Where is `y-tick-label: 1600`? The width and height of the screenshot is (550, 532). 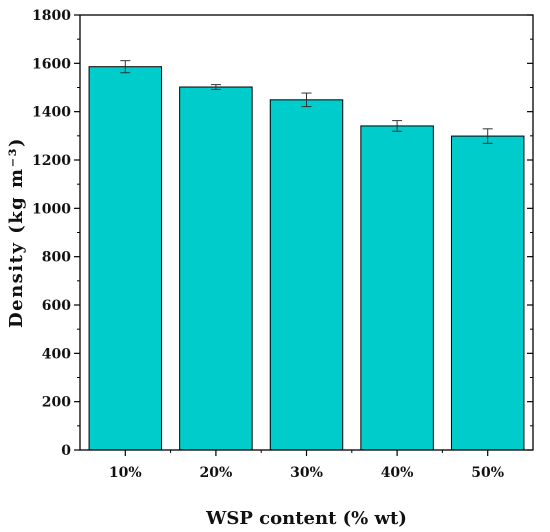
y-tick-label: 1600 is located at coordinates (51, 64).